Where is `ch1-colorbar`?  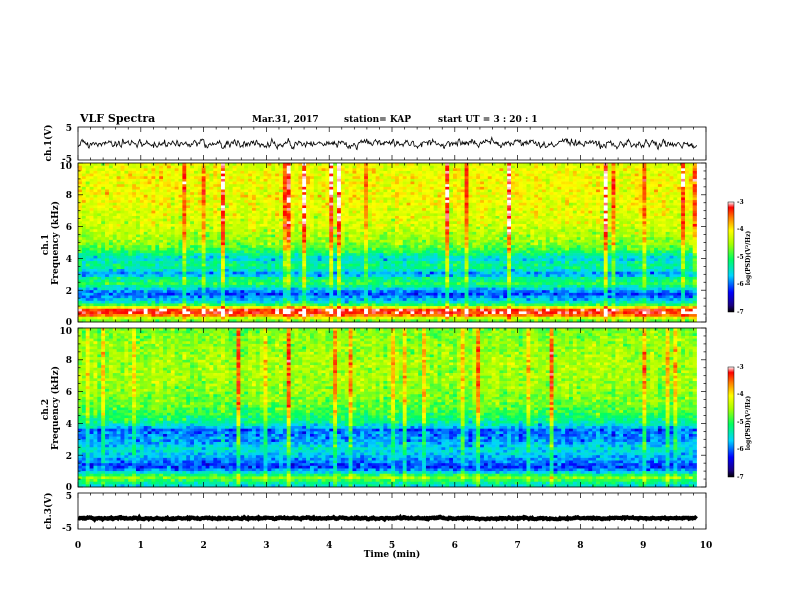
ch1-colorbar is located at coordinates (731, 257).